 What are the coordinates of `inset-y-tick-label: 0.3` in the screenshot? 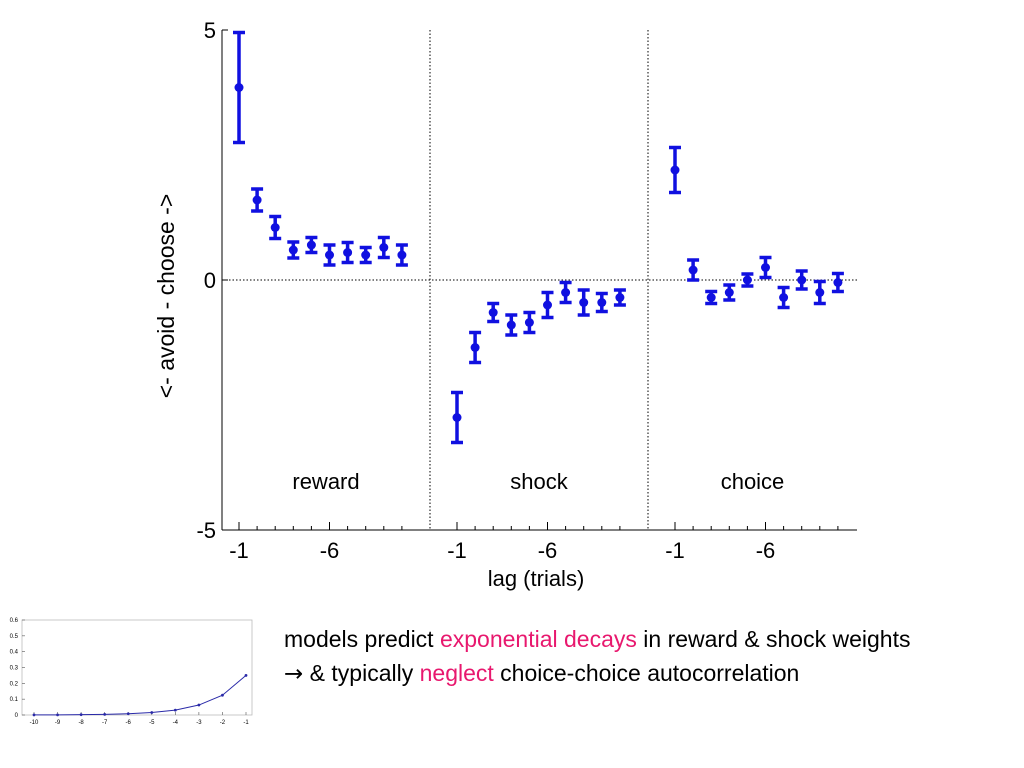 It's located at (14, 669).